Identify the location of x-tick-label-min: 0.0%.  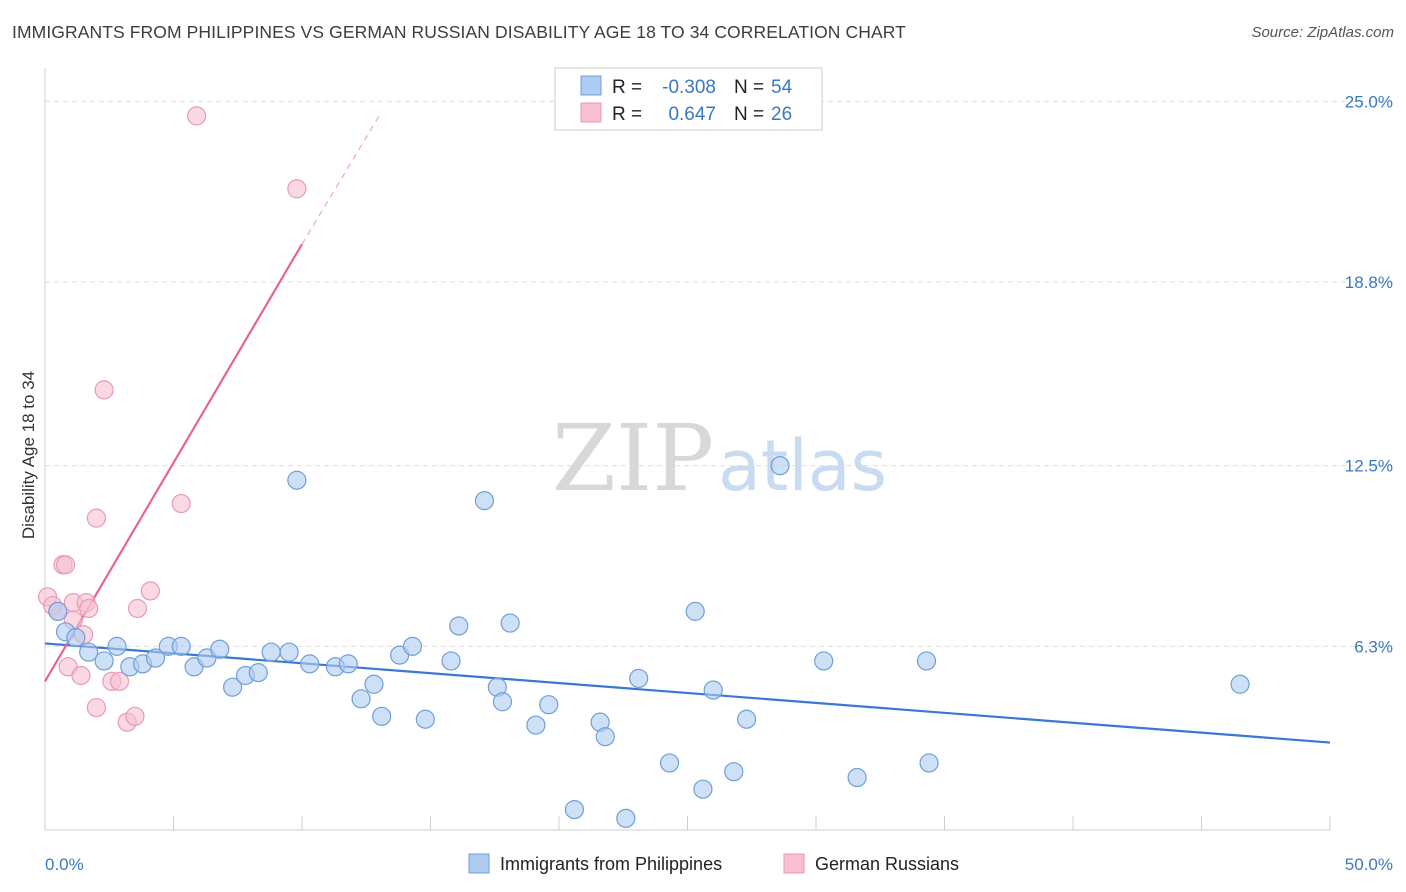
(64, 864).